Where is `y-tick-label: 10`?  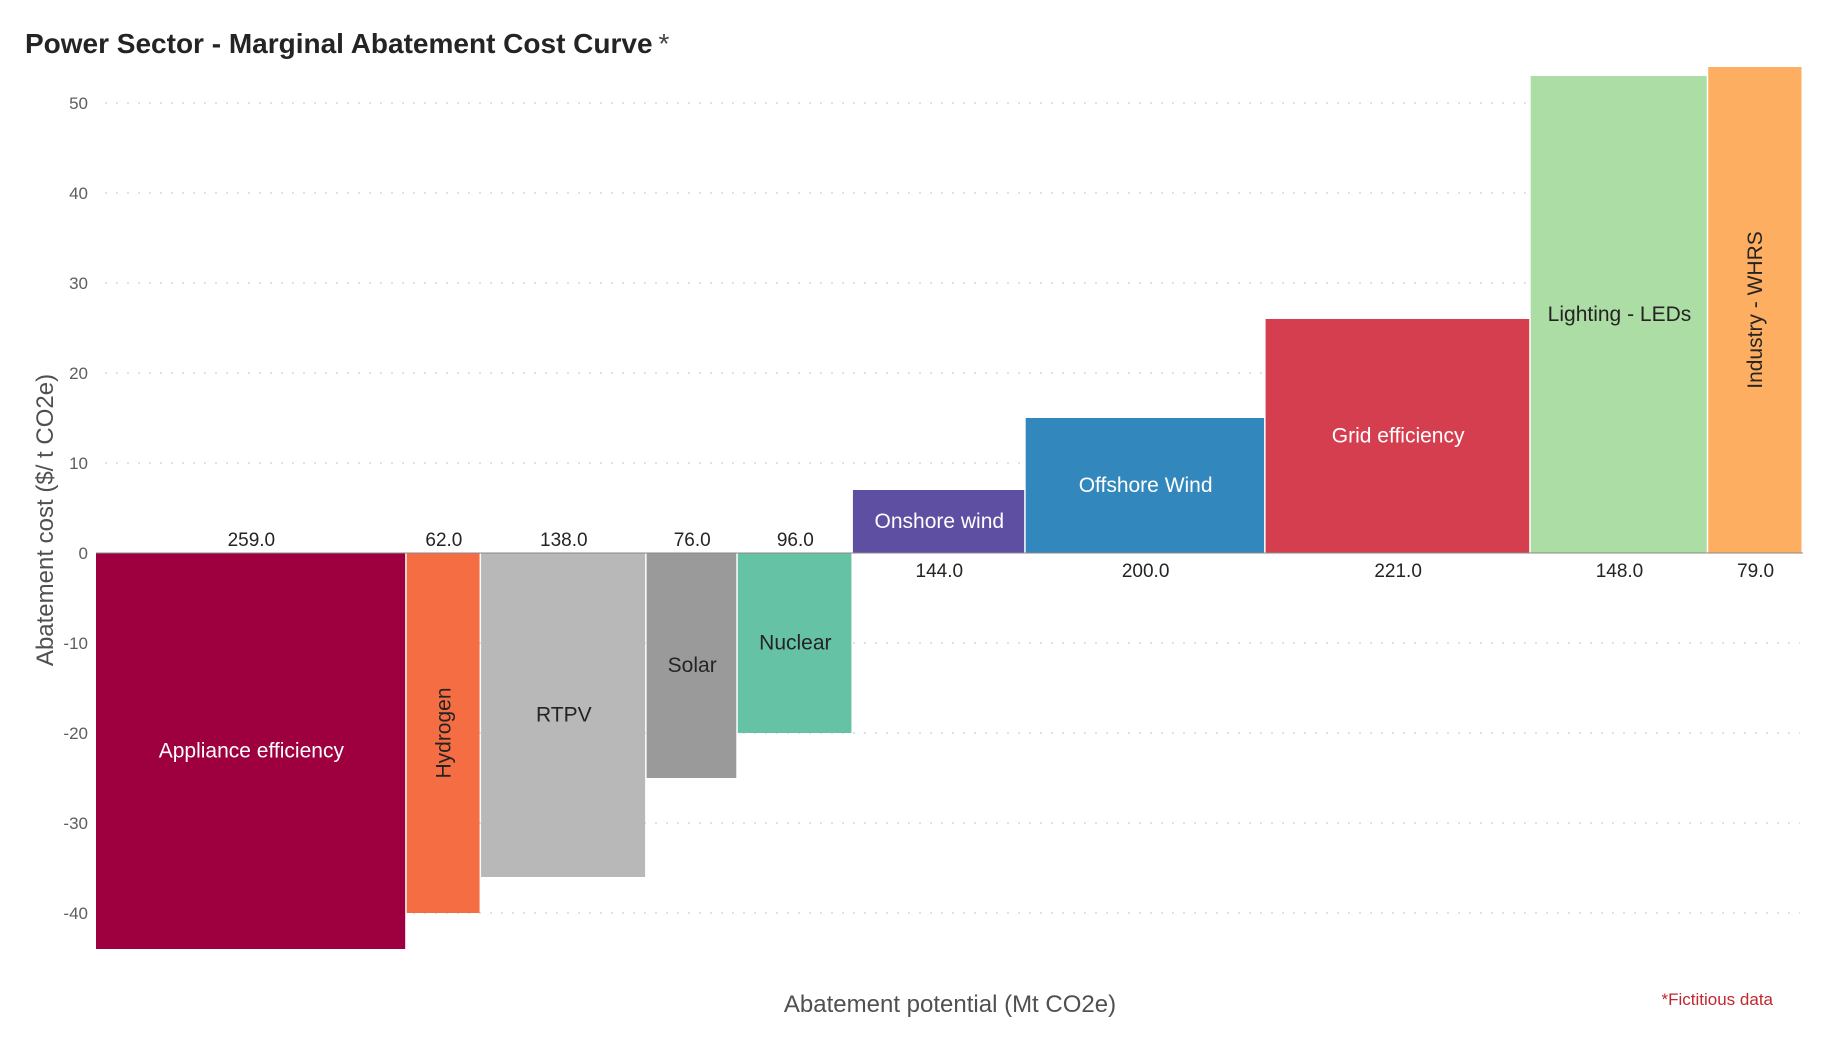 y-tick-label: 10 is located at coordinates (78, 463).